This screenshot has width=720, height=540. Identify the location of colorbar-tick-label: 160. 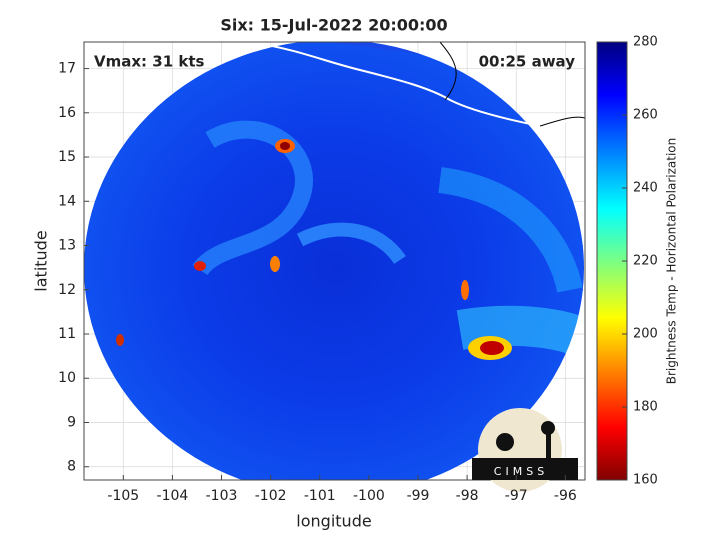
(645, 480).